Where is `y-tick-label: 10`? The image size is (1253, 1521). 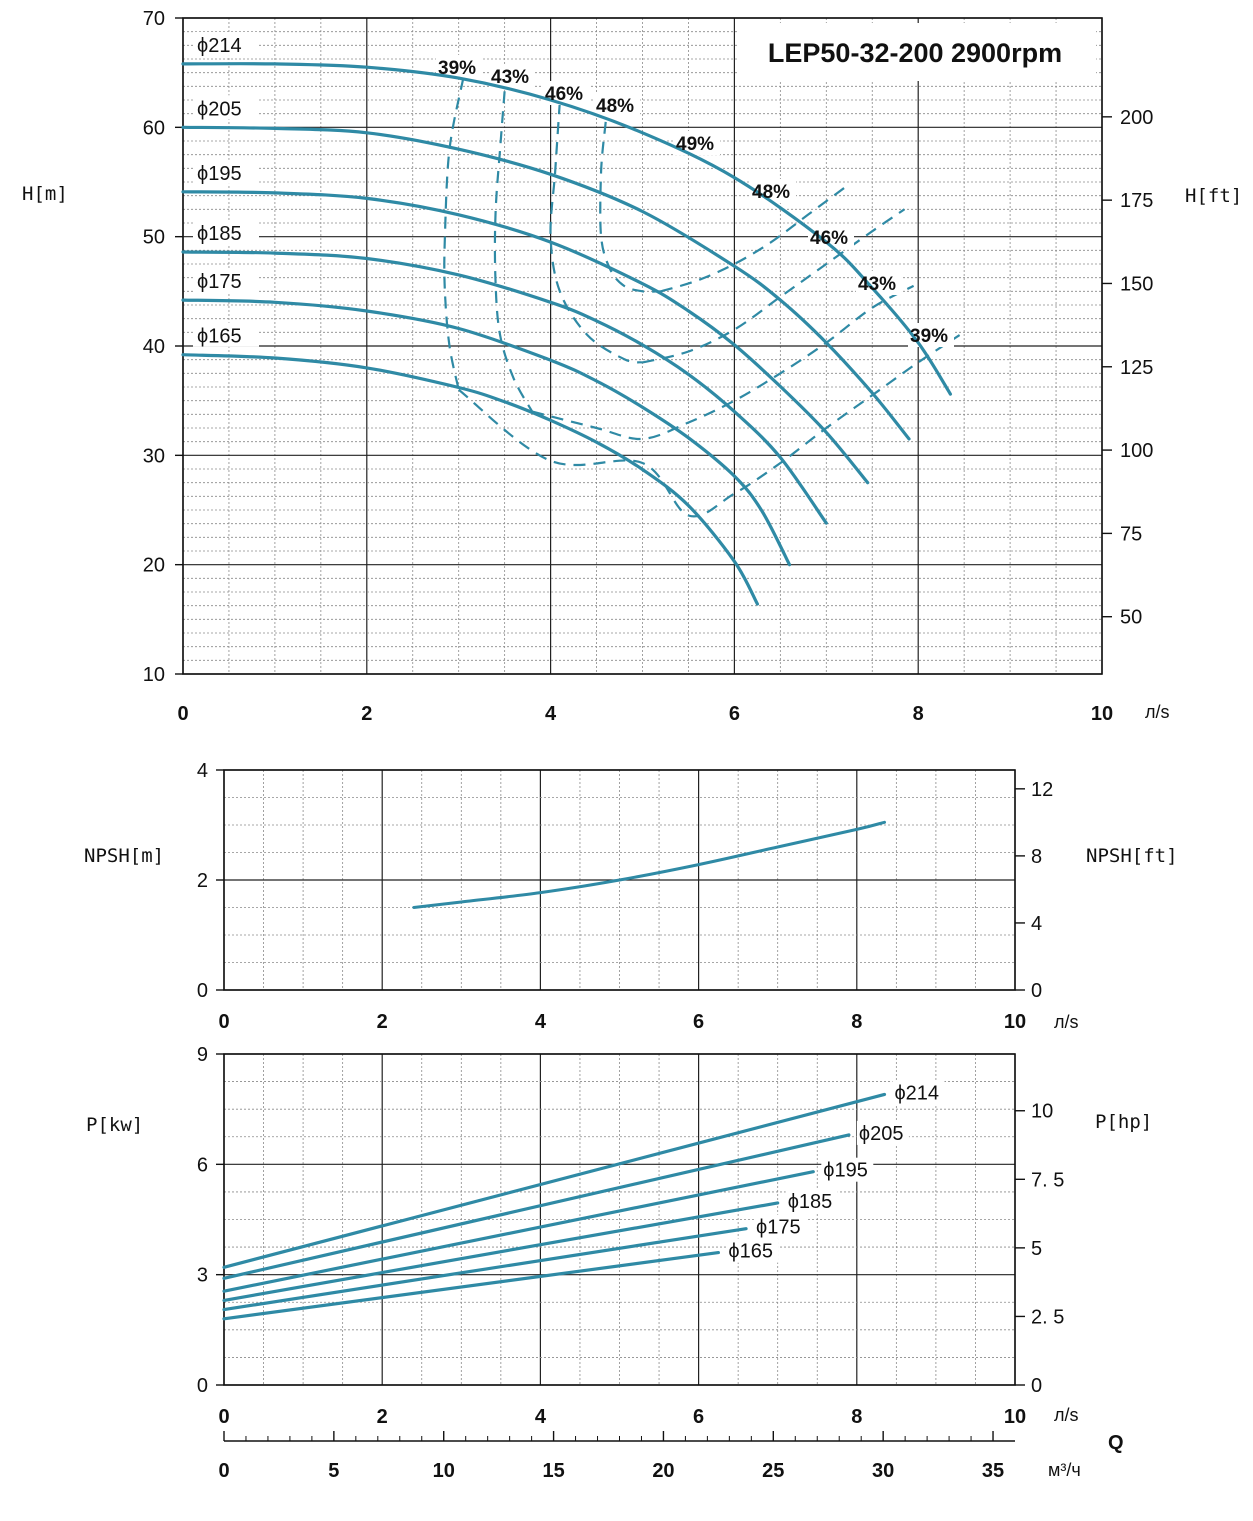
y-tick-label: 10 is located at coordinates (154, 675).